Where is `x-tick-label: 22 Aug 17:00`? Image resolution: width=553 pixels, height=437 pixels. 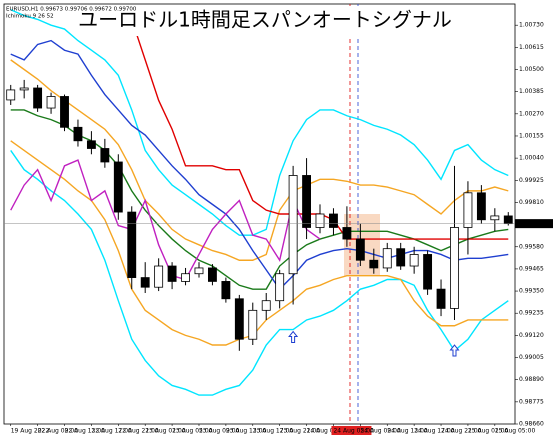 x-tick-label: 22 Aug 17:00 is located at coordinates (111, 431).